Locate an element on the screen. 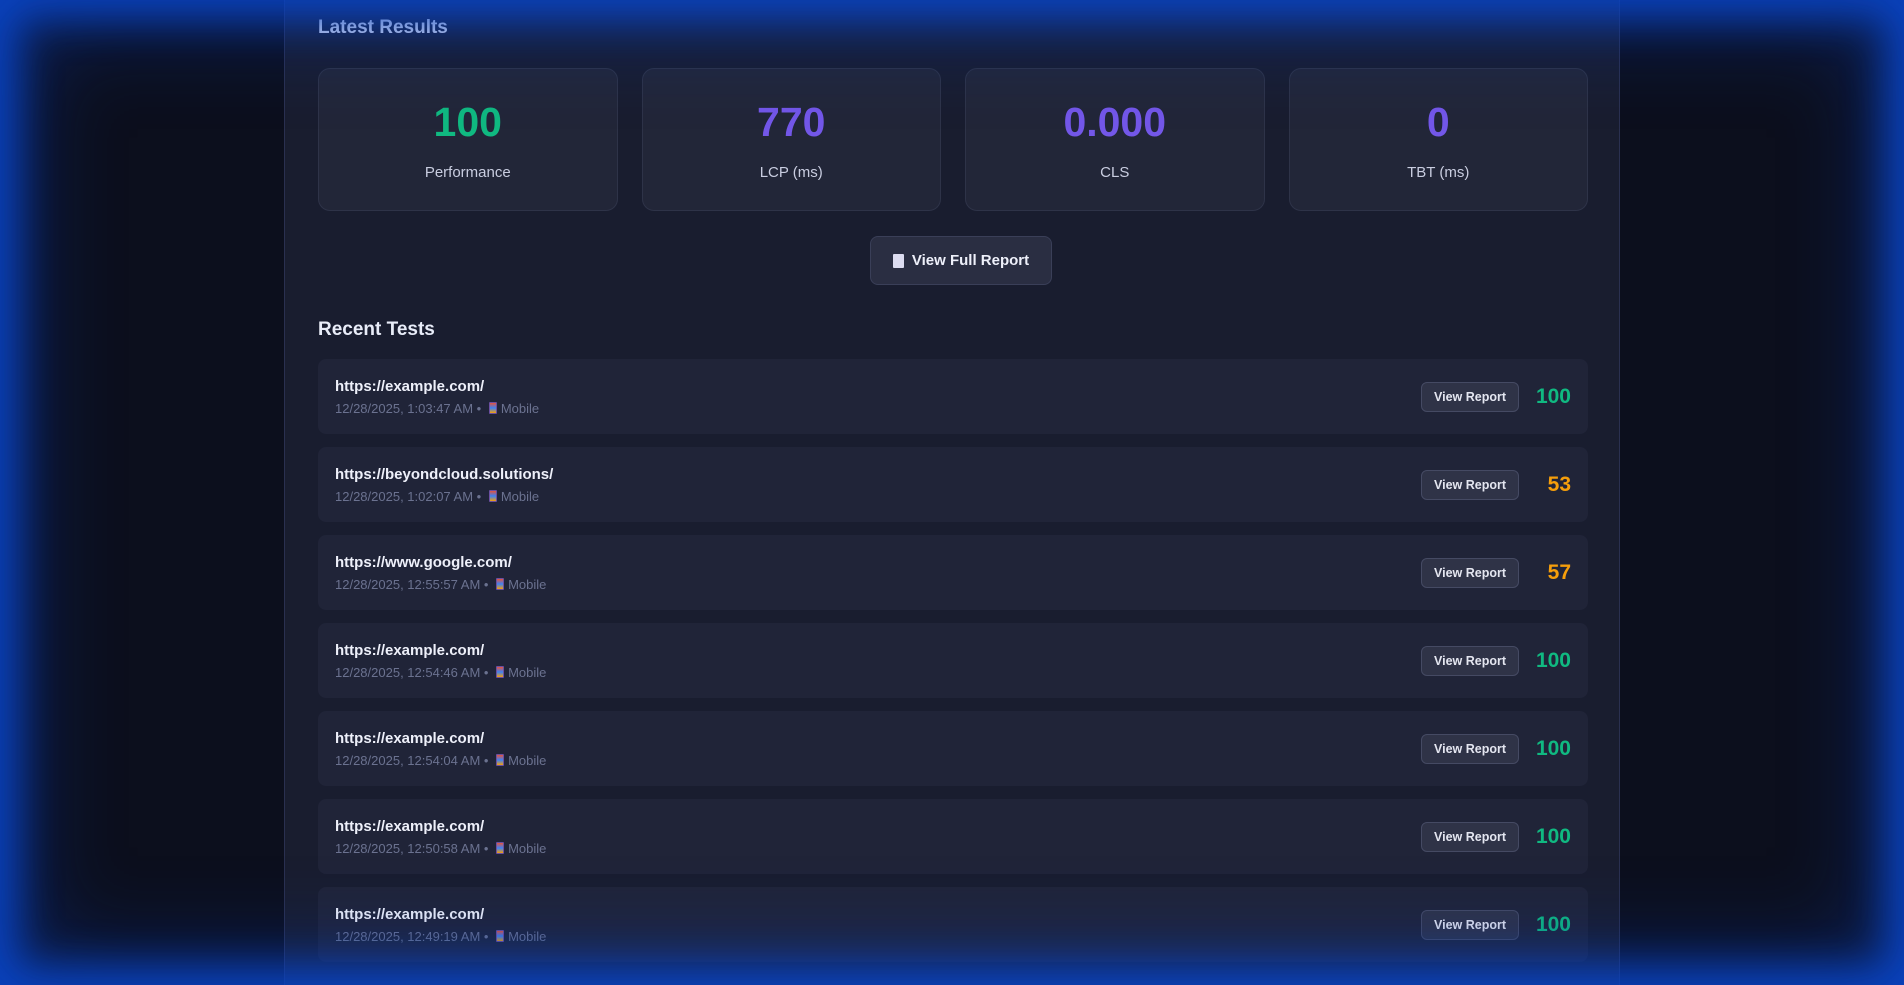  metric-card: 0.000 CLS is located at coordinates (1115, 139).